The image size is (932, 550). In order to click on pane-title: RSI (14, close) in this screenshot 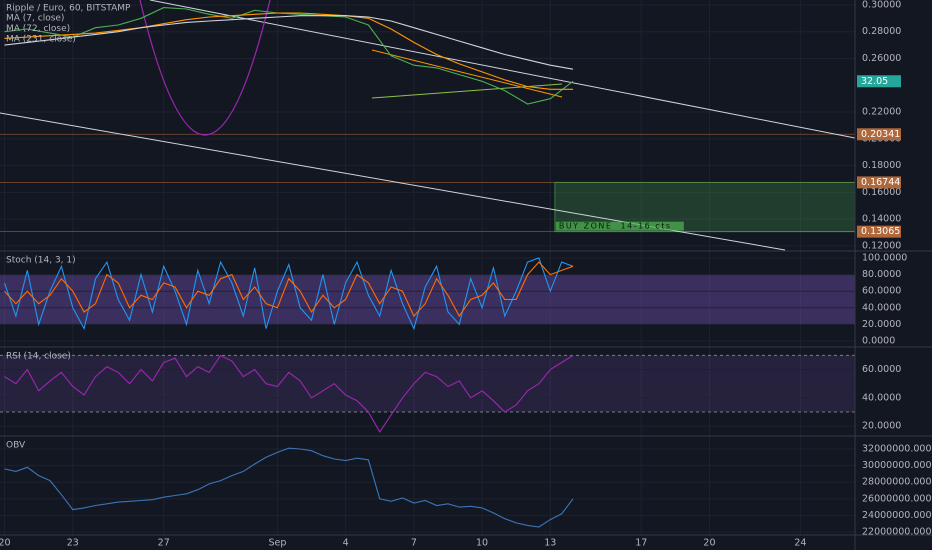, I will do `click(38, 357)`.